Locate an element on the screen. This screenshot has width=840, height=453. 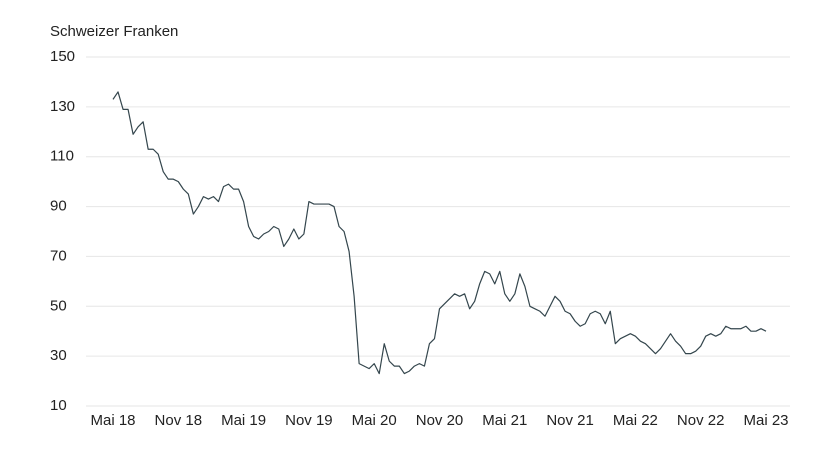
x-tick-label: Mai 21 is located at coordinates (504, 420).